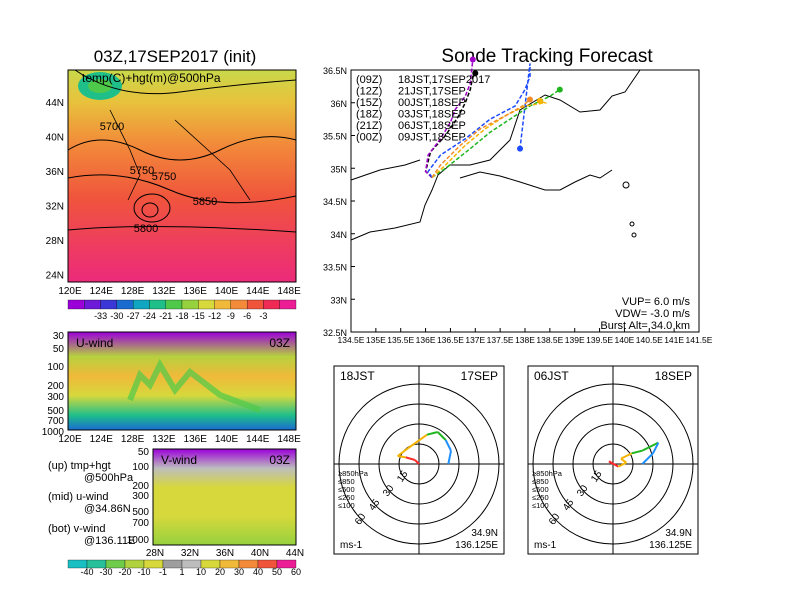  What do you see at coordinates (338, 104) in the screenshot?
I see `track-lat-tick: 36N` at bounding box center [338, 104].